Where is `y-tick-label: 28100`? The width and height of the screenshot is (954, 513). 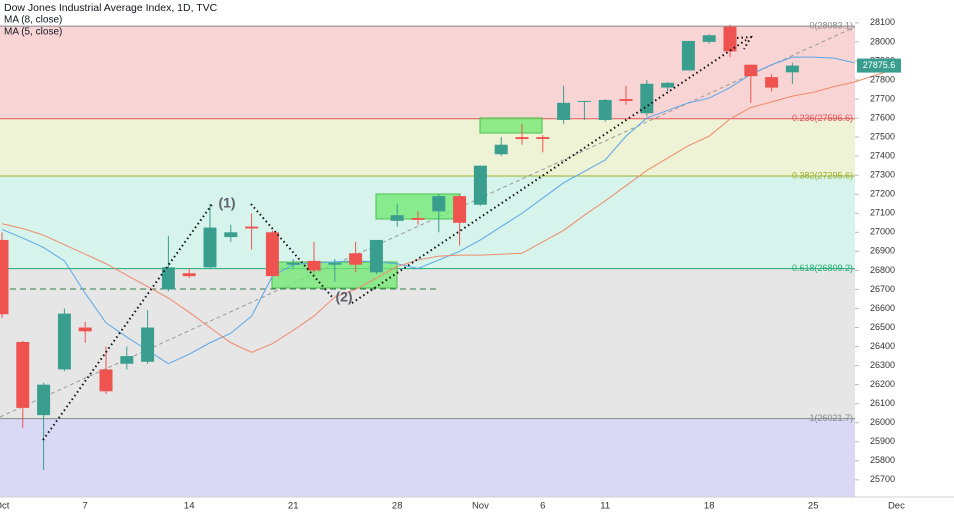
y-tick-label: 28100 is located at coordinates (882, 22).